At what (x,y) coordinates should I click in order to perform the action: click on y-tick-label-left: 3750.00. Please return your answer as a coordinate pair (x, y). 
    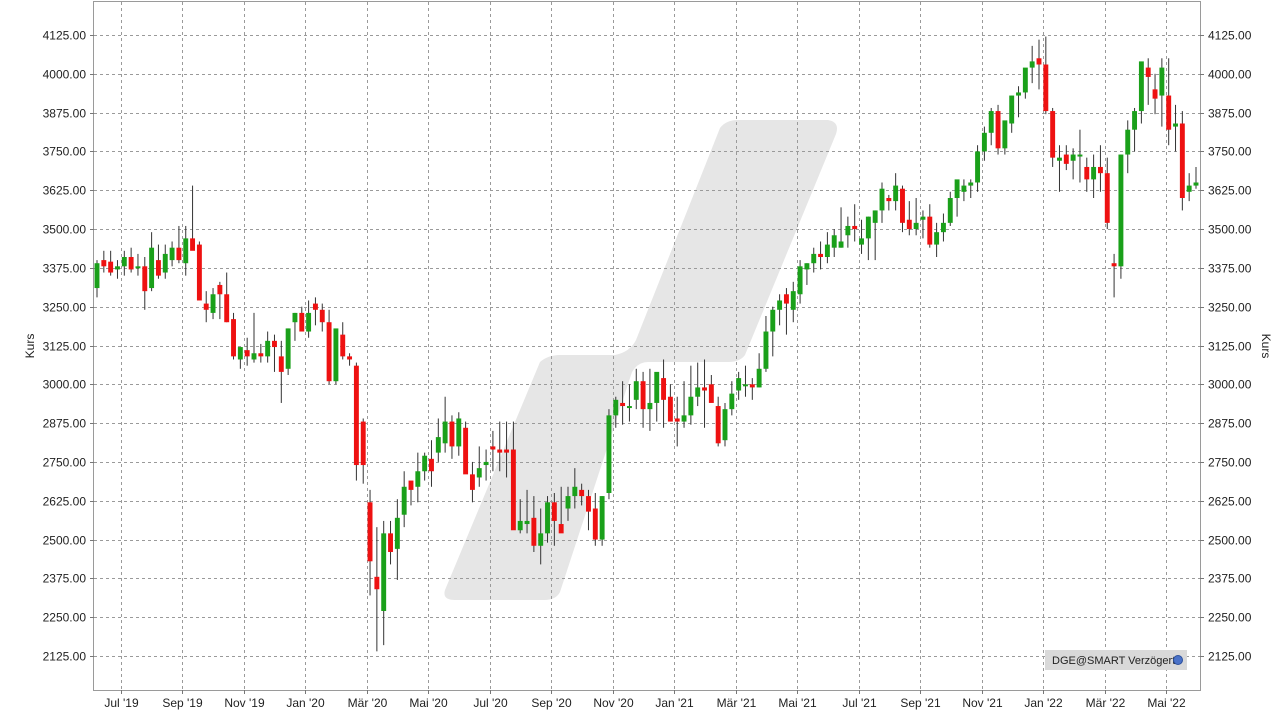
    Looking at the image, I should click on (65, 152).